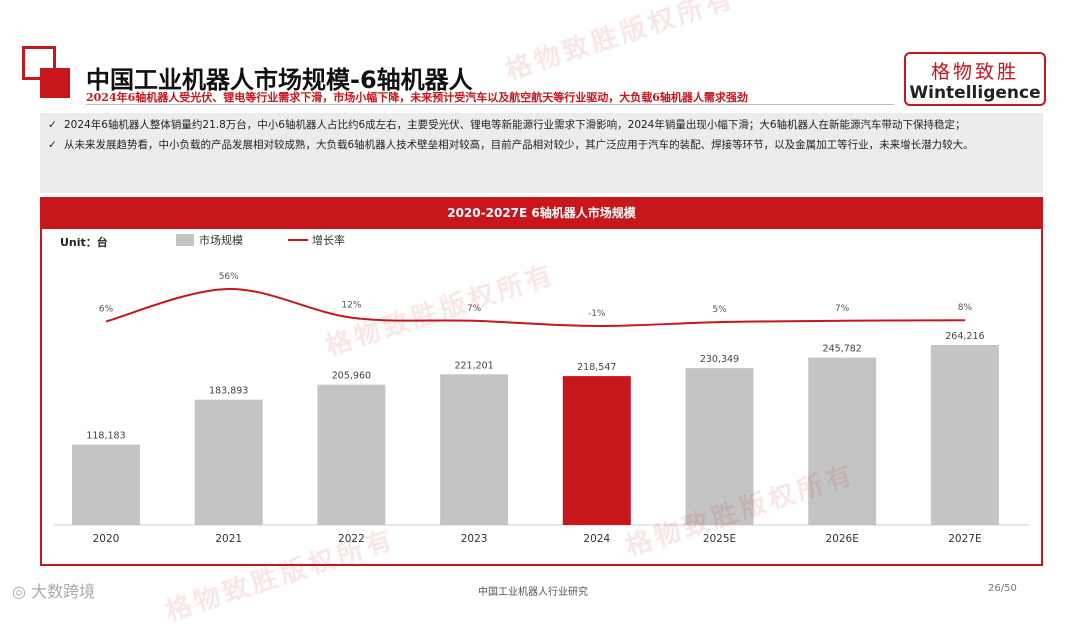  I want to click on rate-value-label: 8%, so click(965, 308).